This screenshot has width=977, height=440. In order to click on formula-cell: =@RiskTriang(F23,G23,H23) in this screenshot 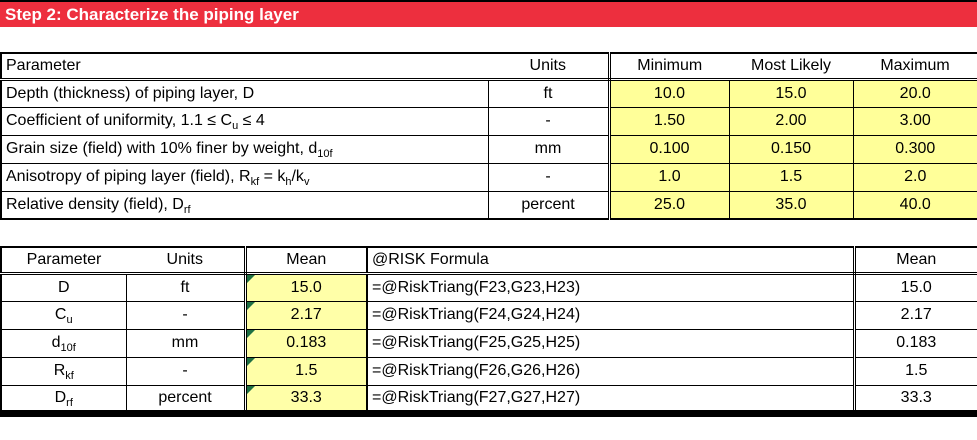, I will do `click(611, 287)`.